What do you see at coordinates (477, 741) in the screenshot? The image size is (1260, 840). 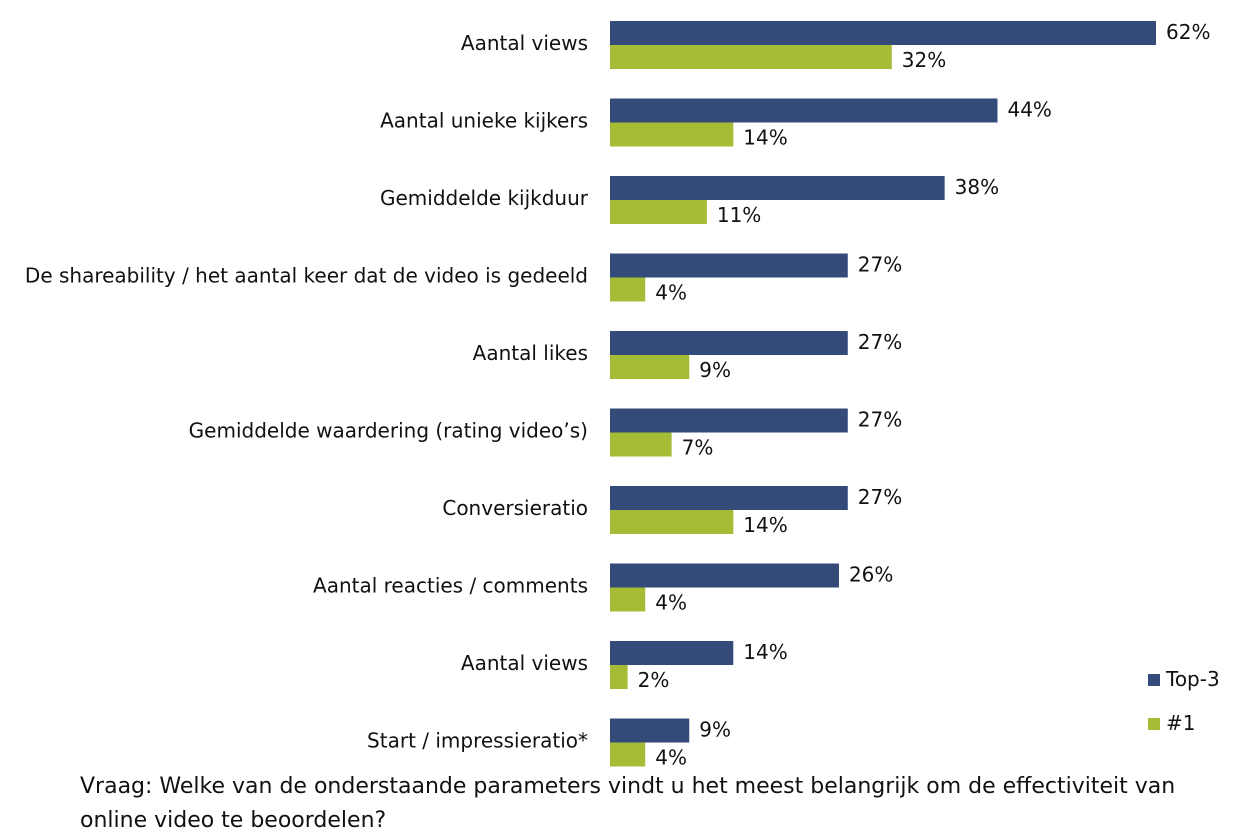 I see `category-label: Start / impressieratio*` at bounding box center [477, 741].